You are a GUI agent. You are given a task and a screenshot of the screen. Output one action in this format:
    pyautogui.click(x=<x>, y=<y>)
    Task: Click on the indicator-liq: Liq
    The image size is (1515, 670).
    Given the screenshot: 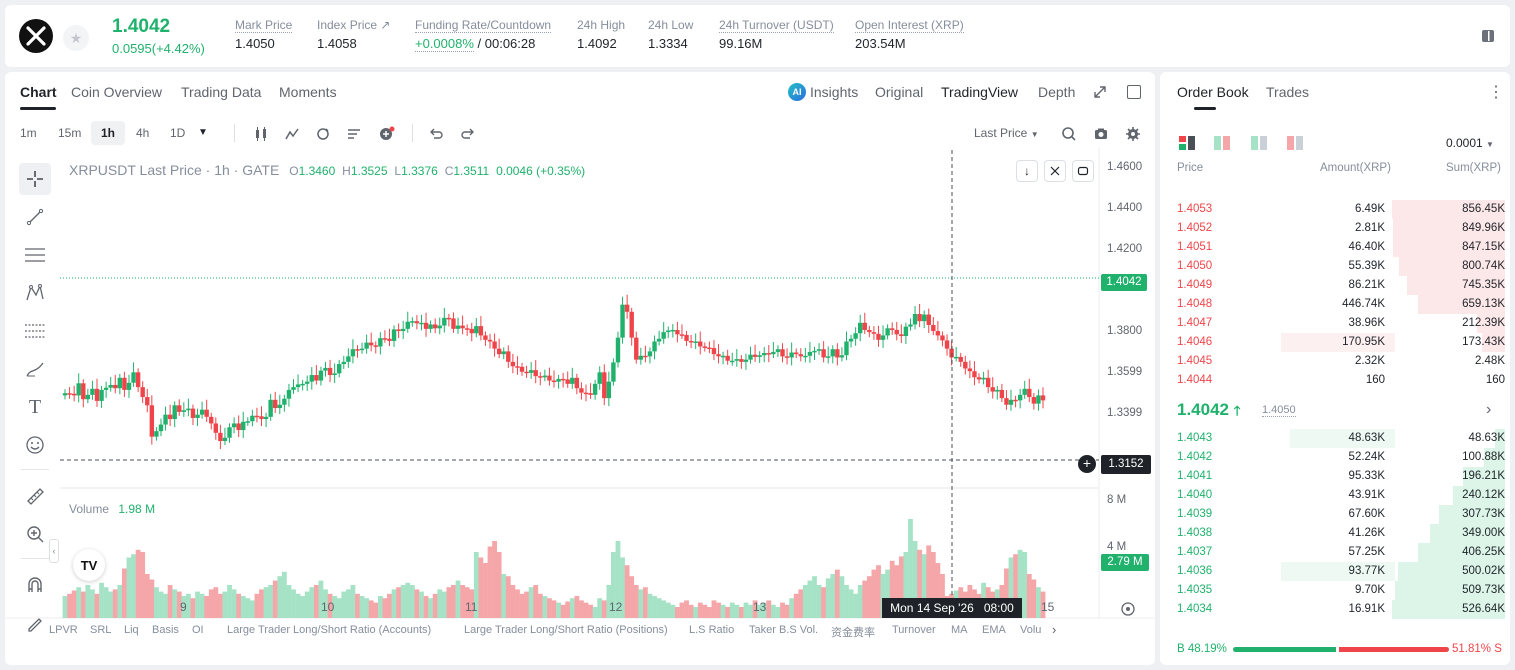 What is the action you would take?
    pyautogui.click(x=131, y=630)
    